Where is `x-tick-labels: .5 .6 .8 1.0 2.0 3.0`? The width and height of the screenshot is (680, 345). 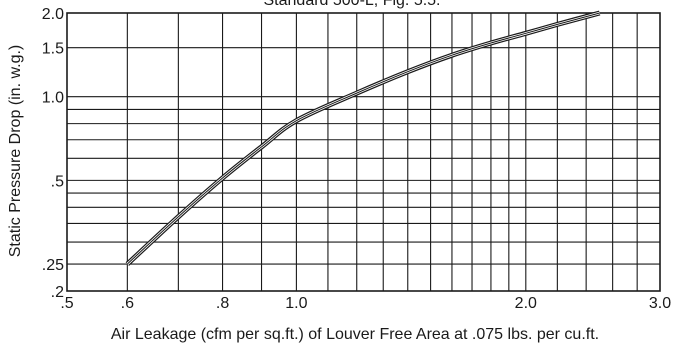 x-tick-labels: .5 .6 .8 1.0 2.0 3.0 is located at coordinates (365, 303).